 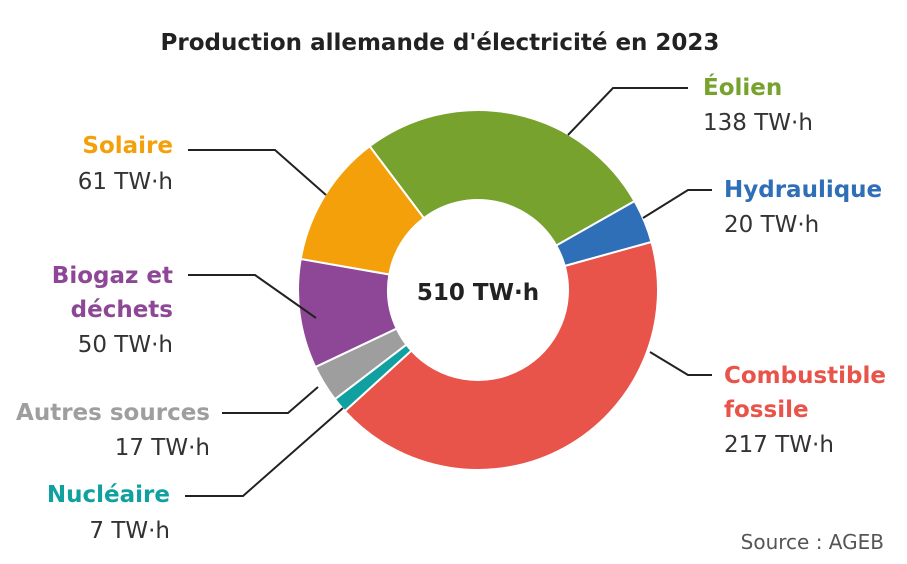 What do you see at coordinates (129, 531) in the screenshot?
I see `slice-value-3: 7 TW·h` at bounding box center [129, 531].